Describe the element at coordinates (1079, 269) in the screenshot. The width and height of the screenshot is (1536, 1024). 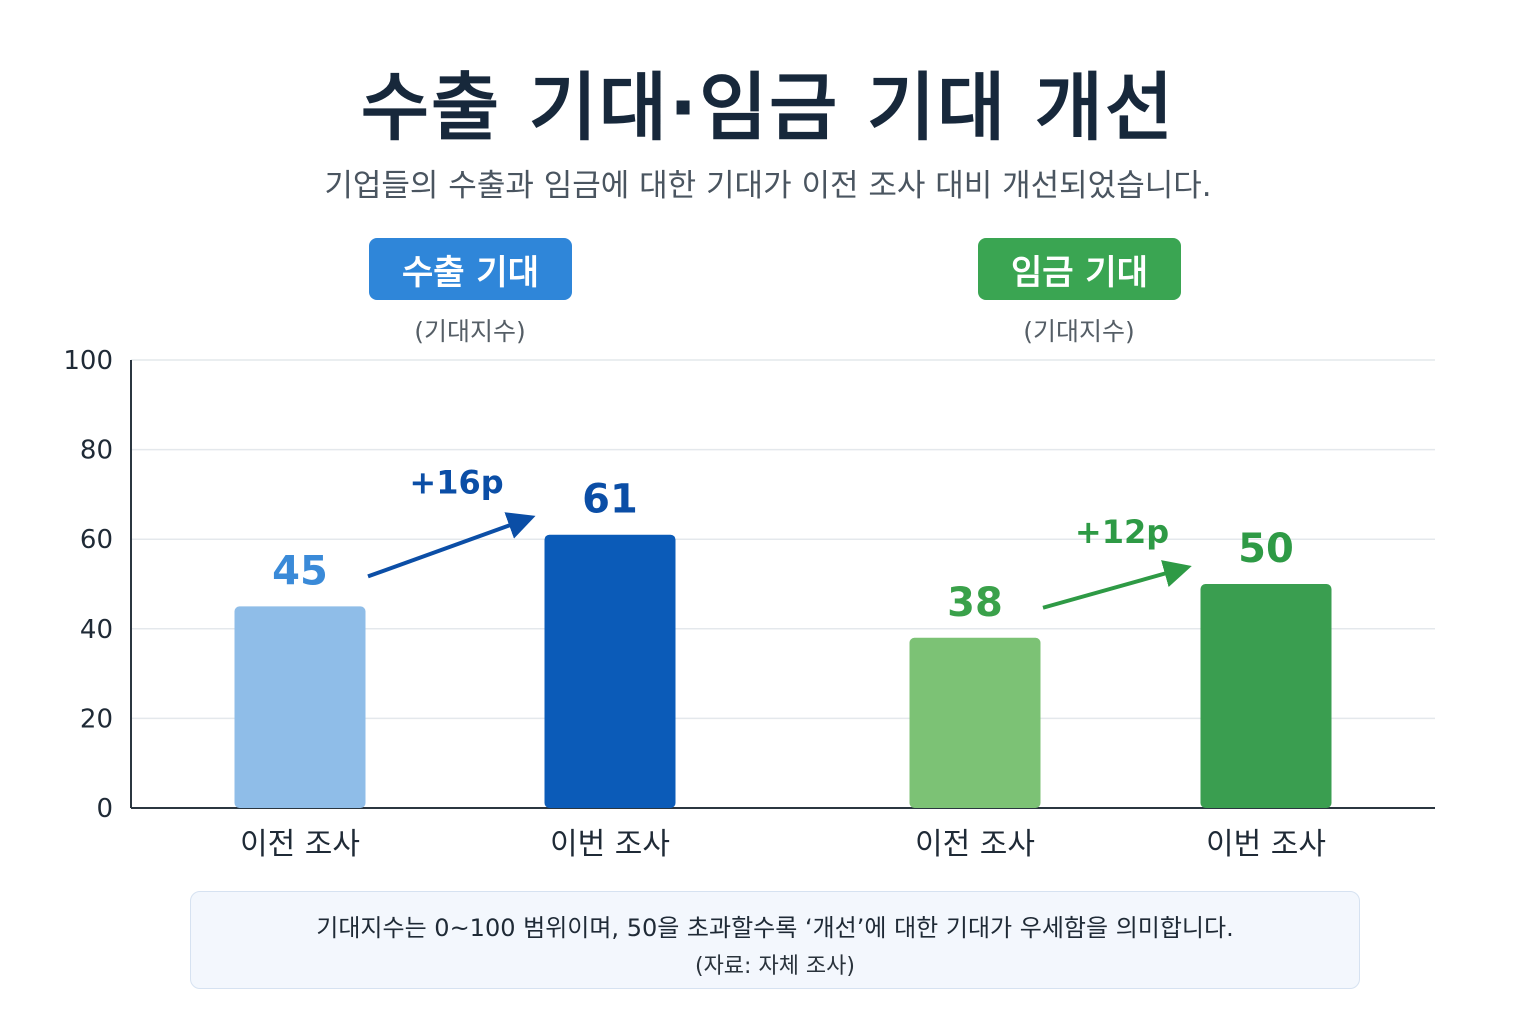
I see `wage-expectation-badge: 임금 기대` at that location.